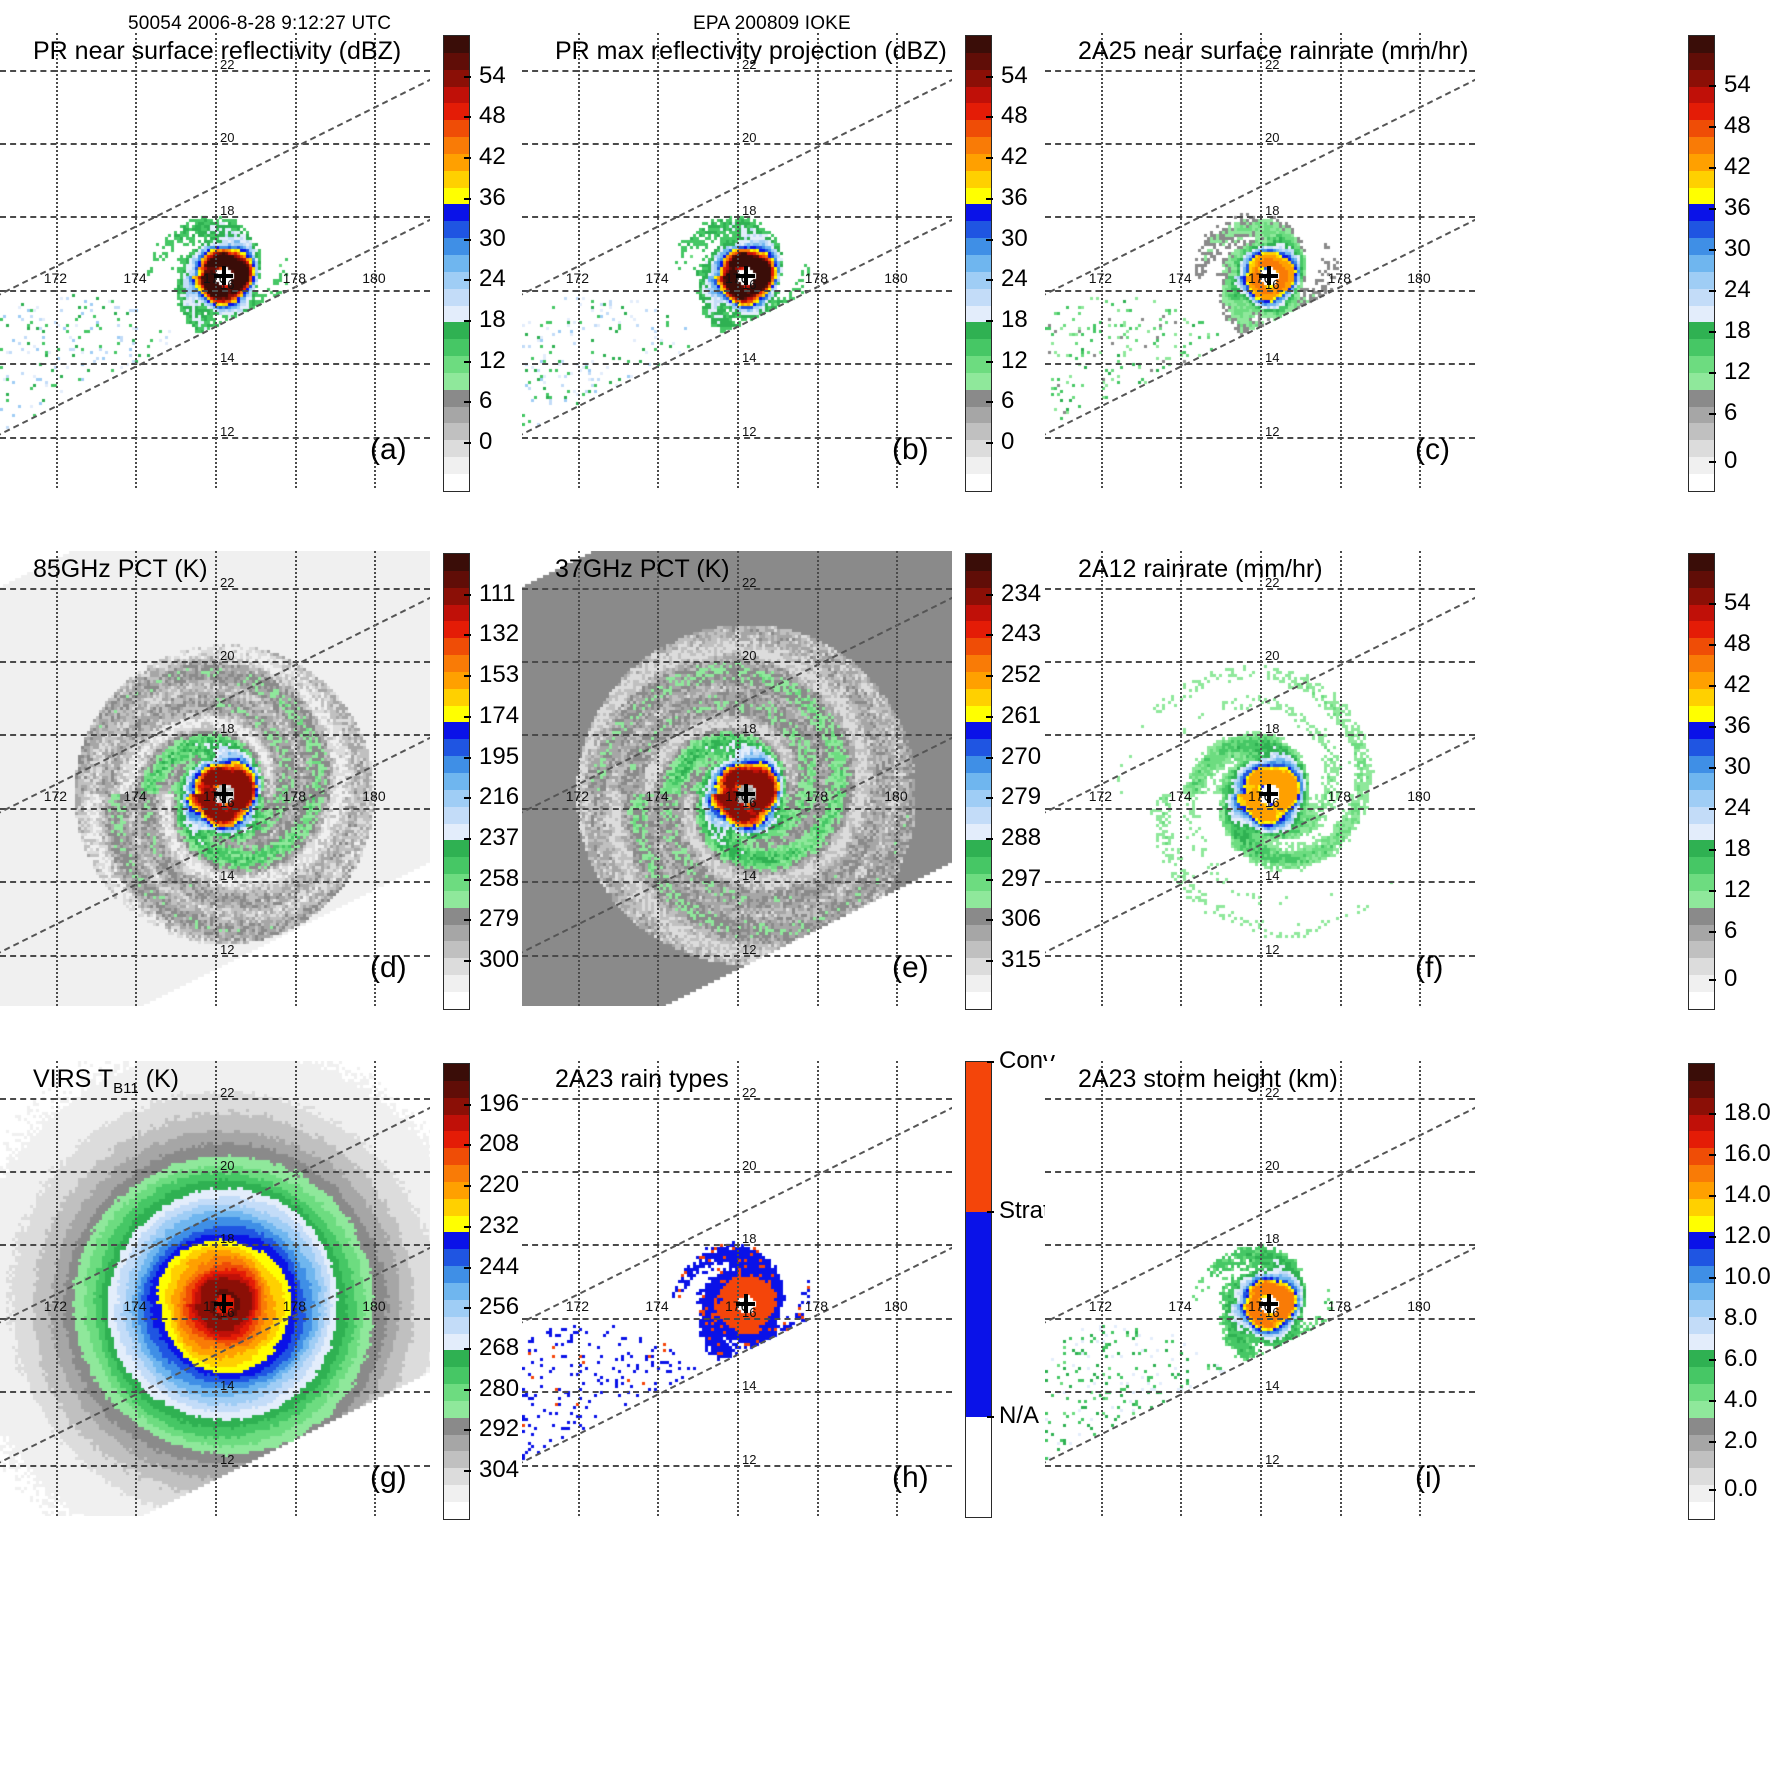 This screenshot has width=1771, height=1771. I want to click on colorbar-e, so click(978, 781).